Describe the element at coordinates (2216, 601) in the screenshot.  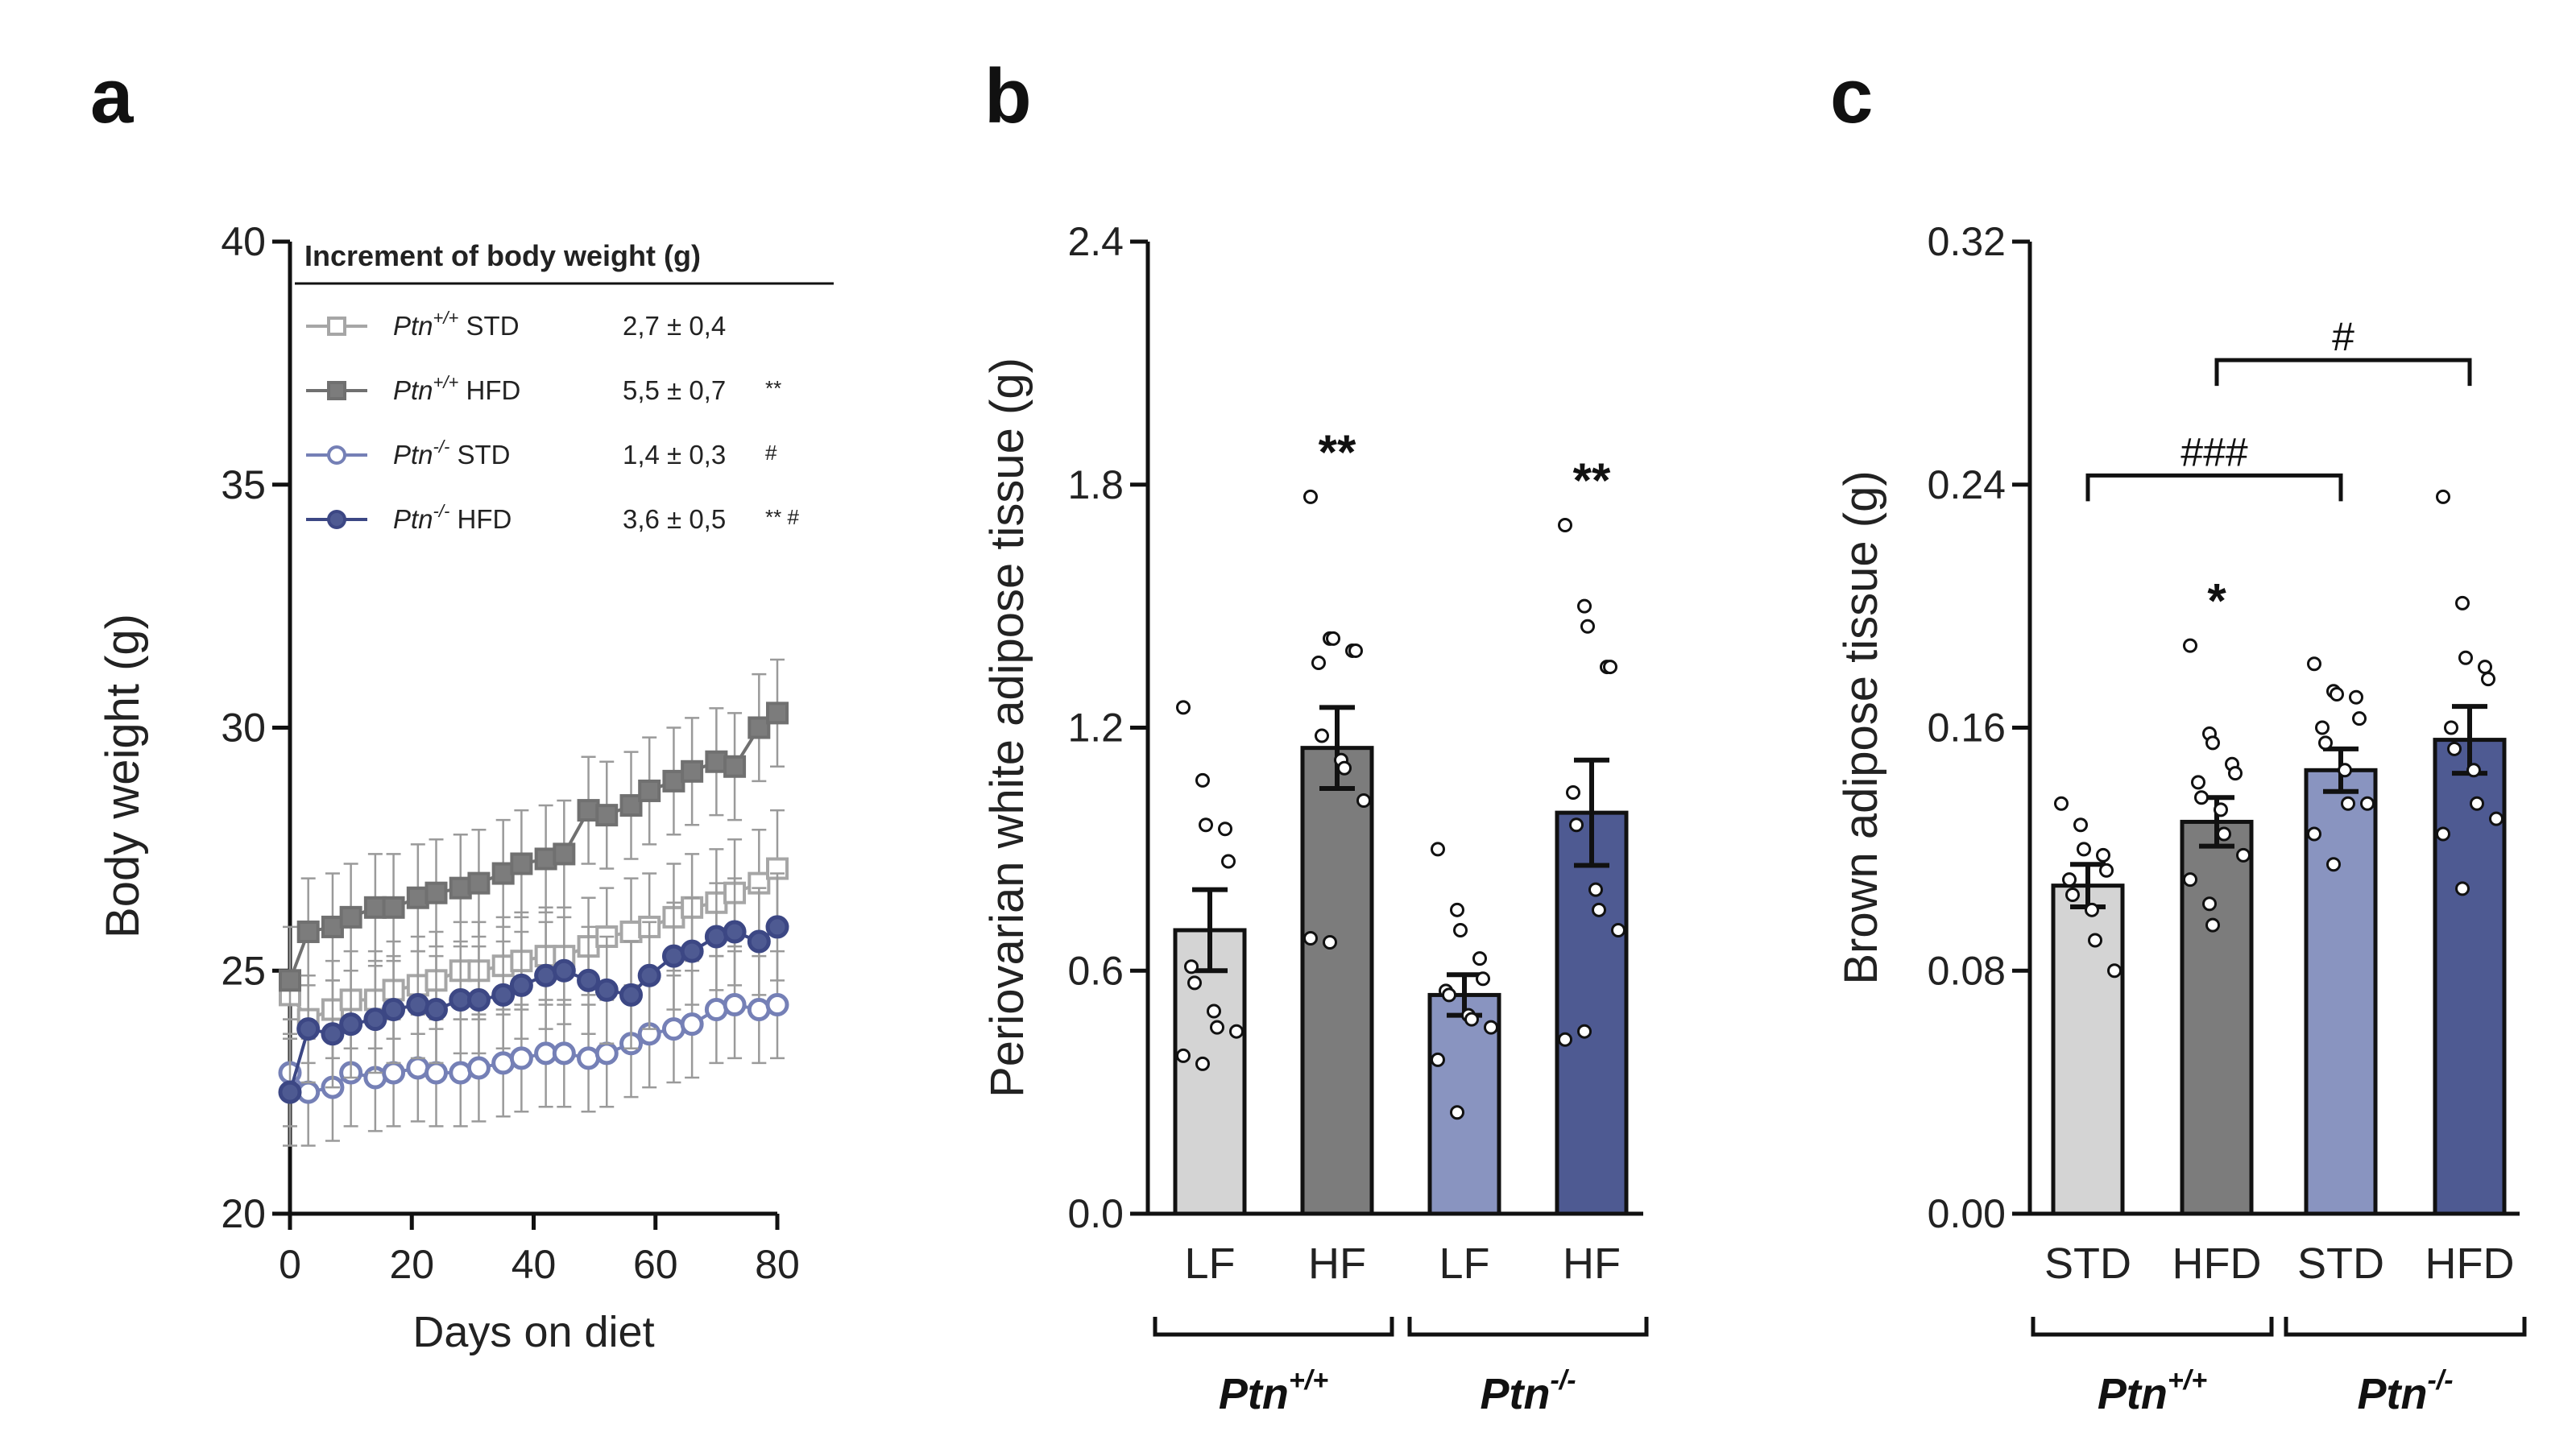
I see `significance-stars: *` at that location.